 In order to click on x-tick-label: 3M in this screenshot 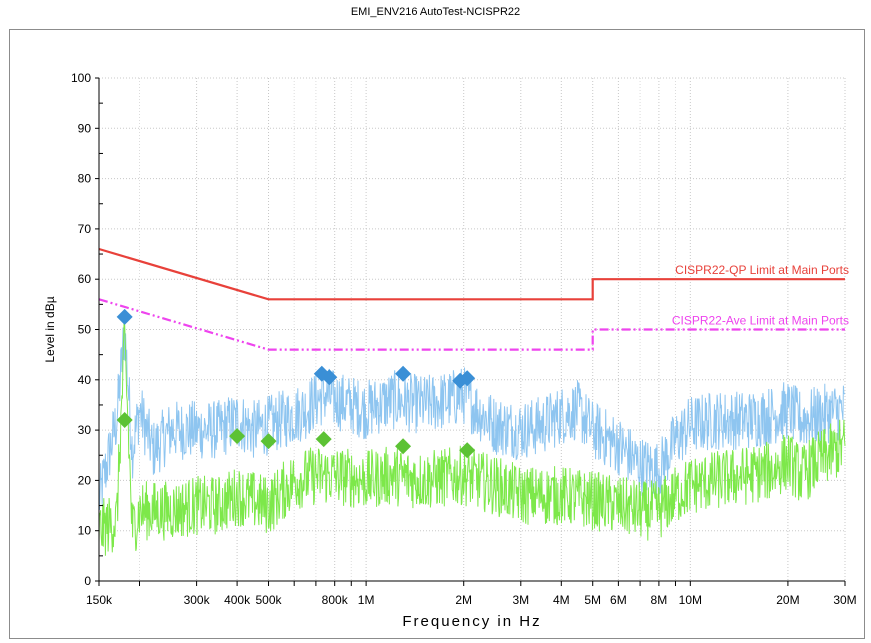, I will do `click(520, 600)`.